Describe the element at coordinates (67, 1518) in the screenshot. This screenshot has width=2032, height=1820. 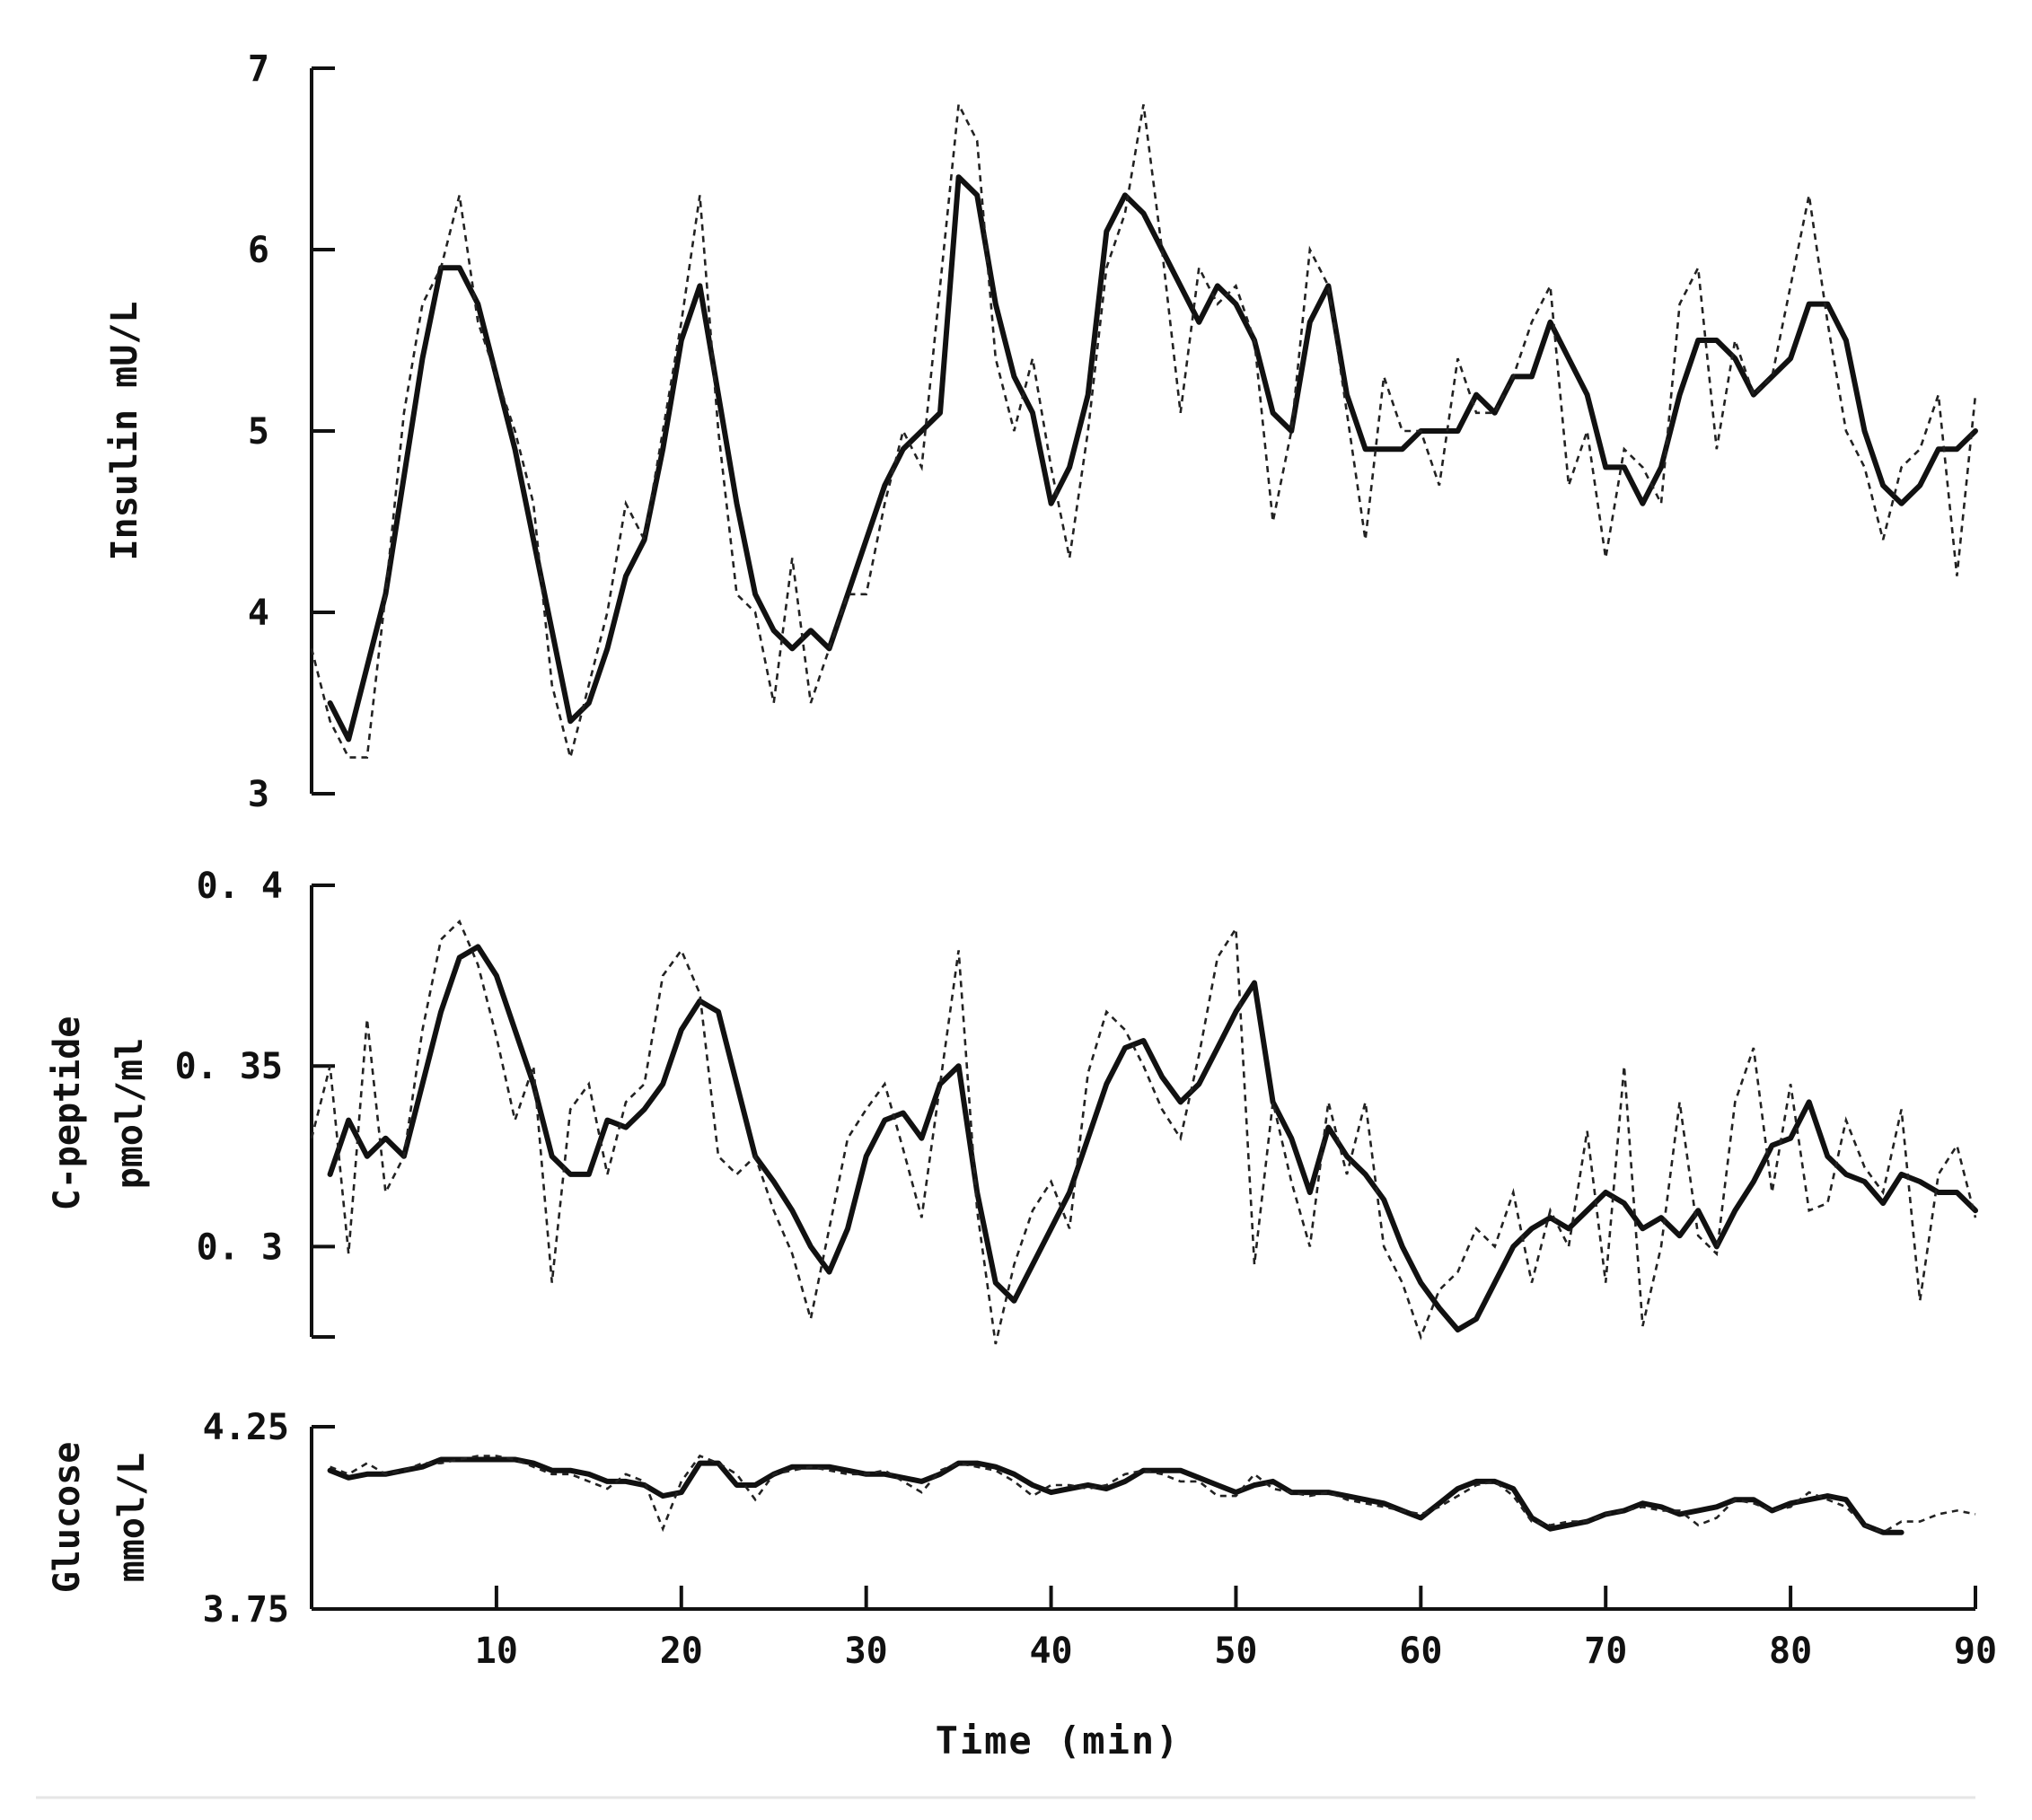
I see `y-axis-title: Glucose` at that location.